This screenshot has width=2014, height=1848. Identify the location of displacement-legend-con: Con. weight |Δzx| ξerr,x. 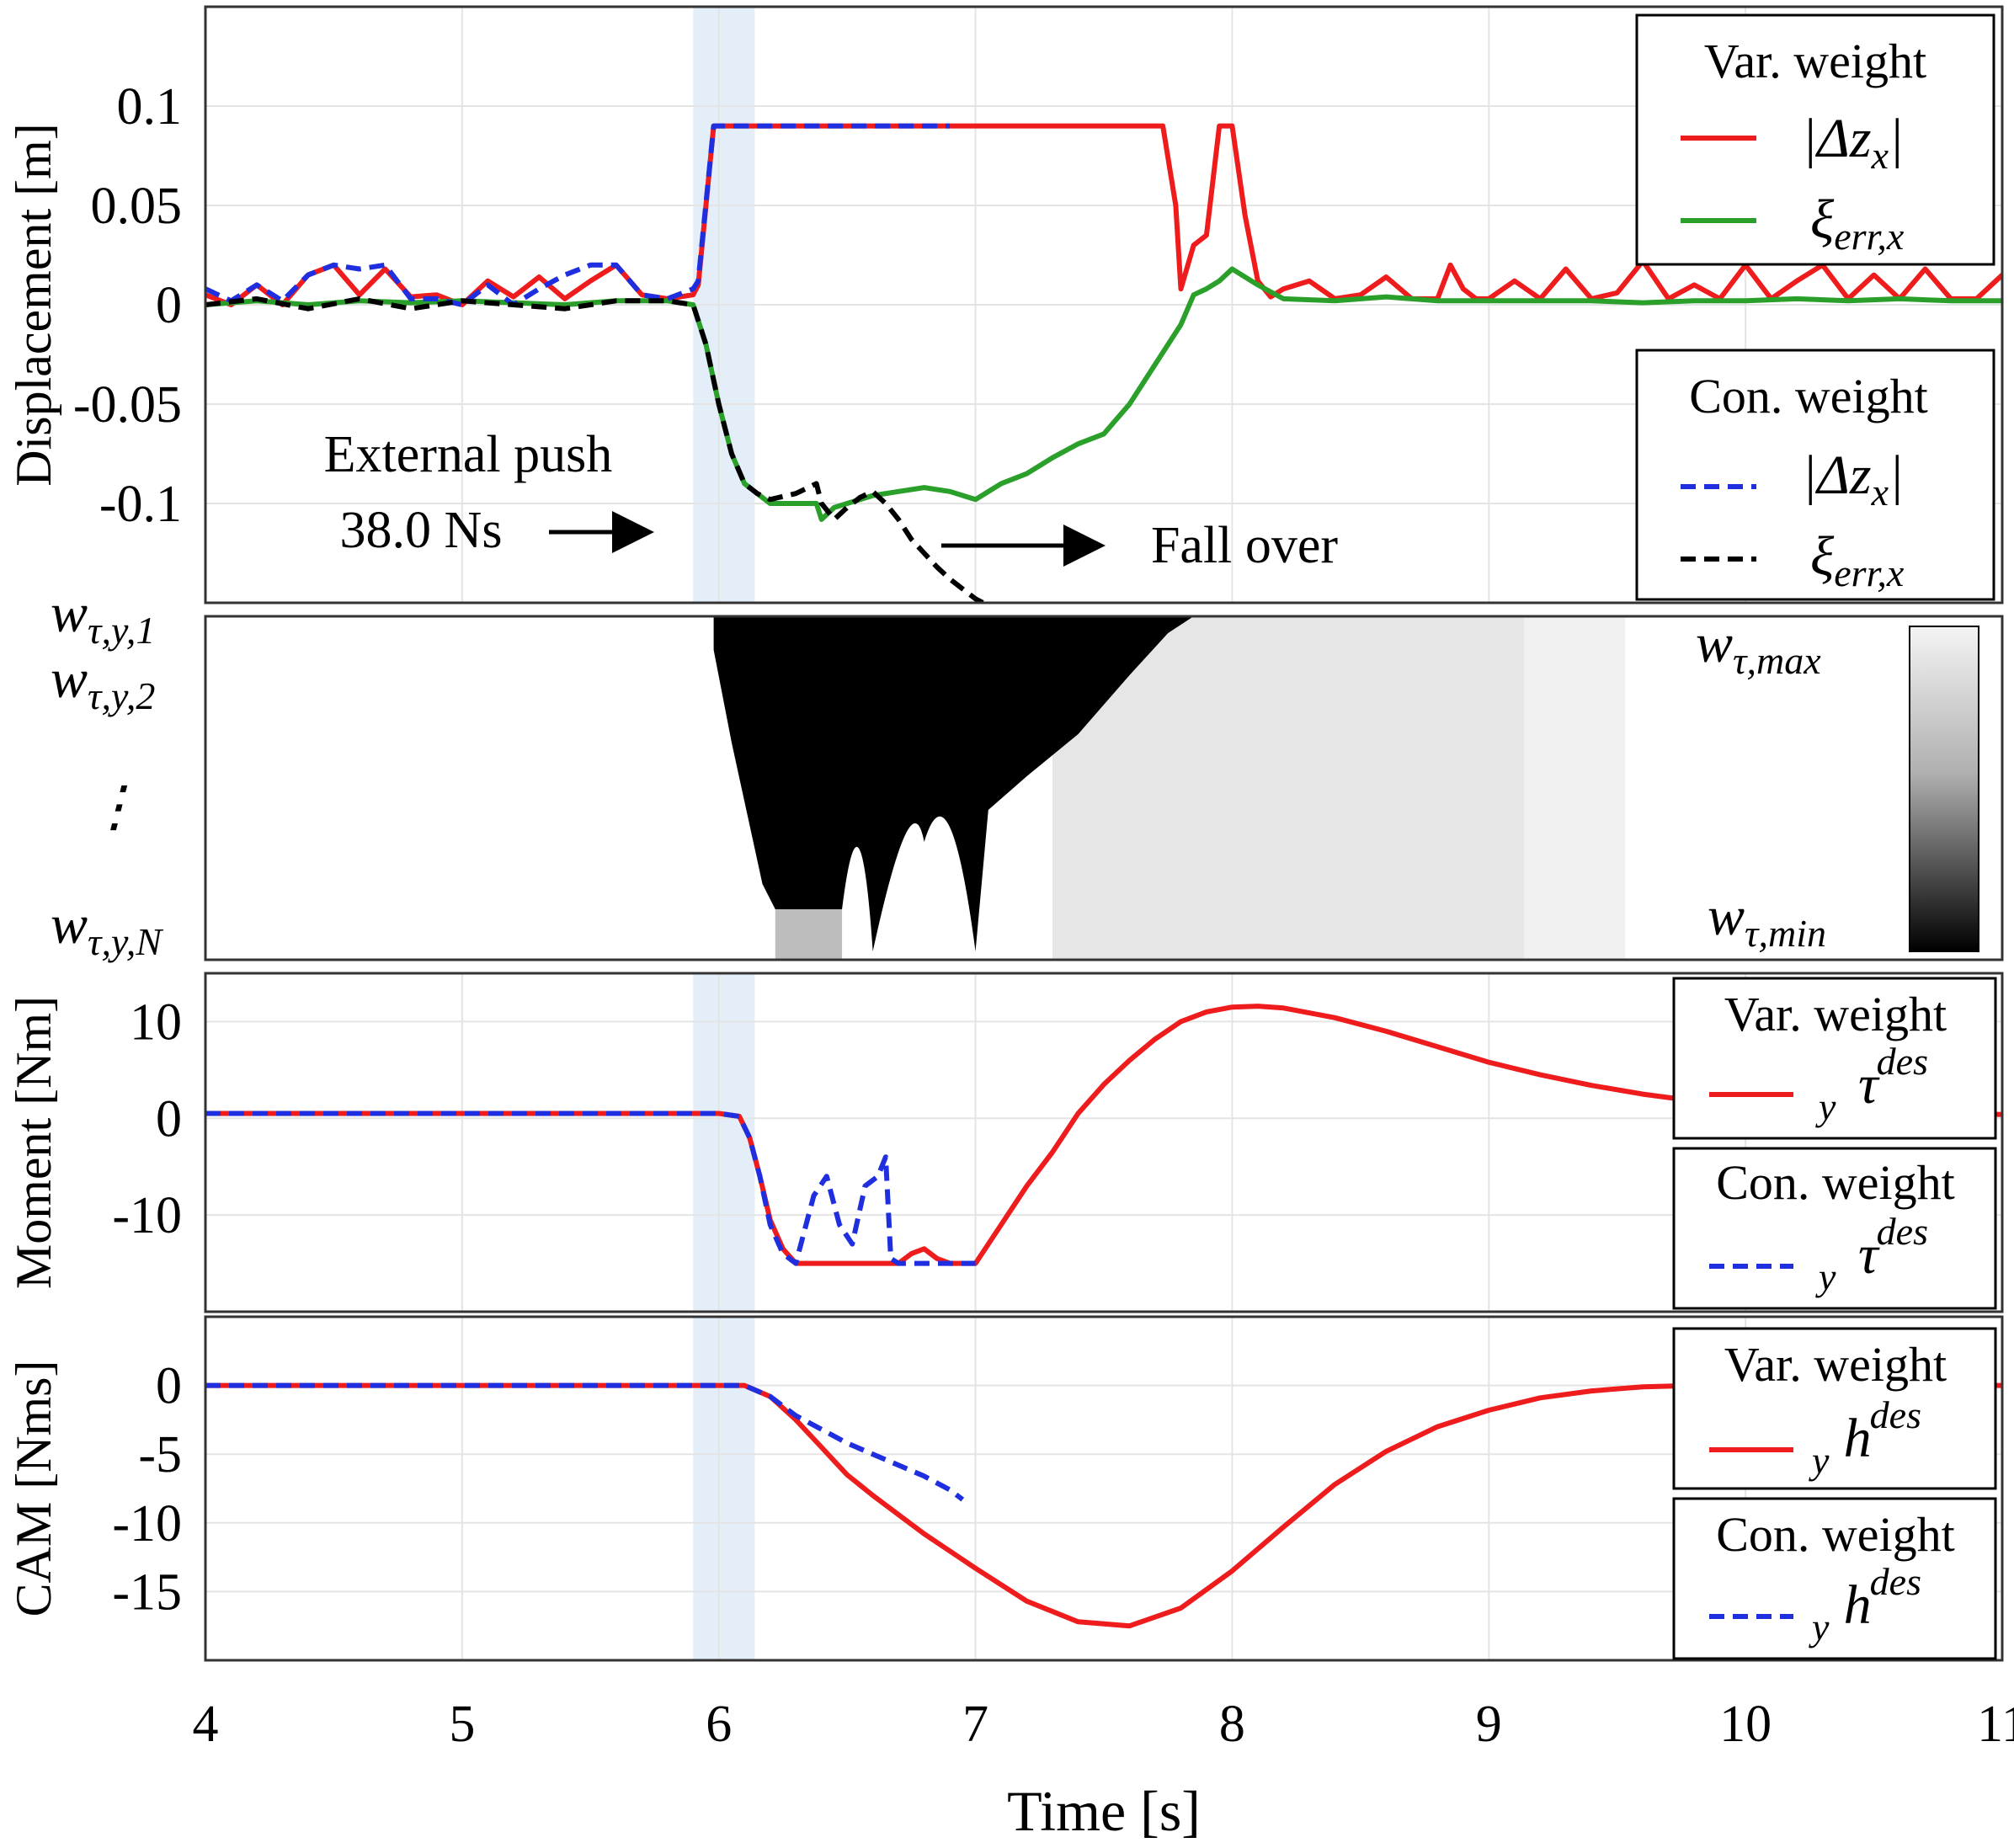
(1815, 475).